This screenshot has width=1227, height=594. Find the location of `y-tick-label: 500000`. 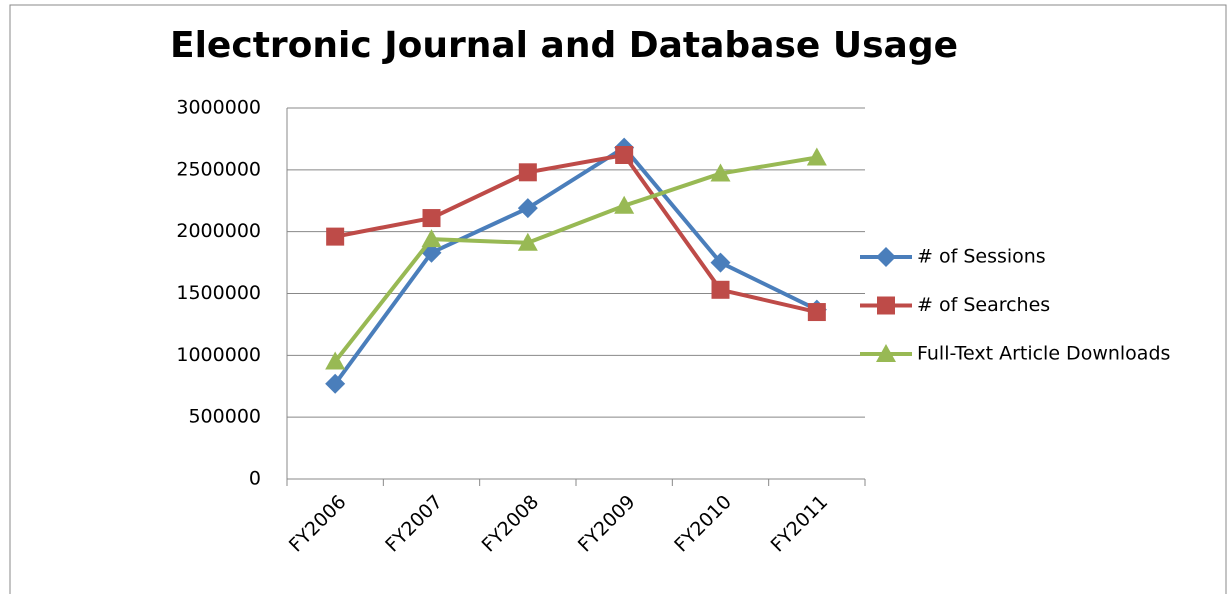

y-tick-label: 500000 is located at coordinates (224, 417).